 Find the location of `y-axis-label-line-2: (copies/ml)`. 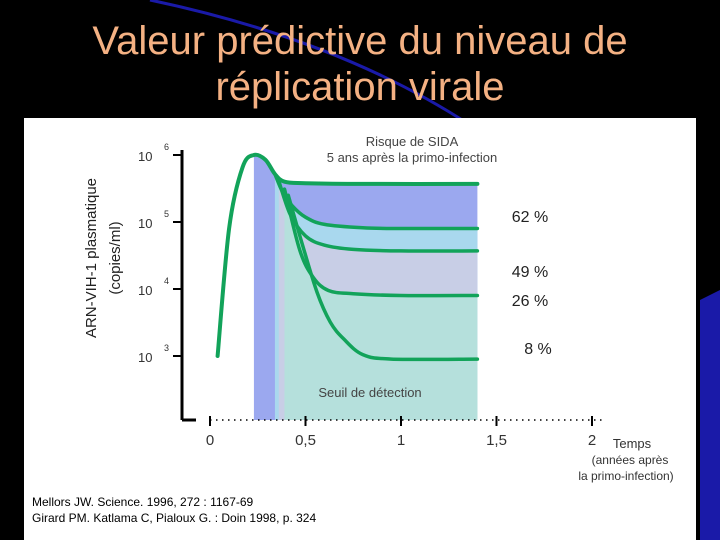

y-axis-label-line-2: (copies/ml) is located at coordinates (115, 257).